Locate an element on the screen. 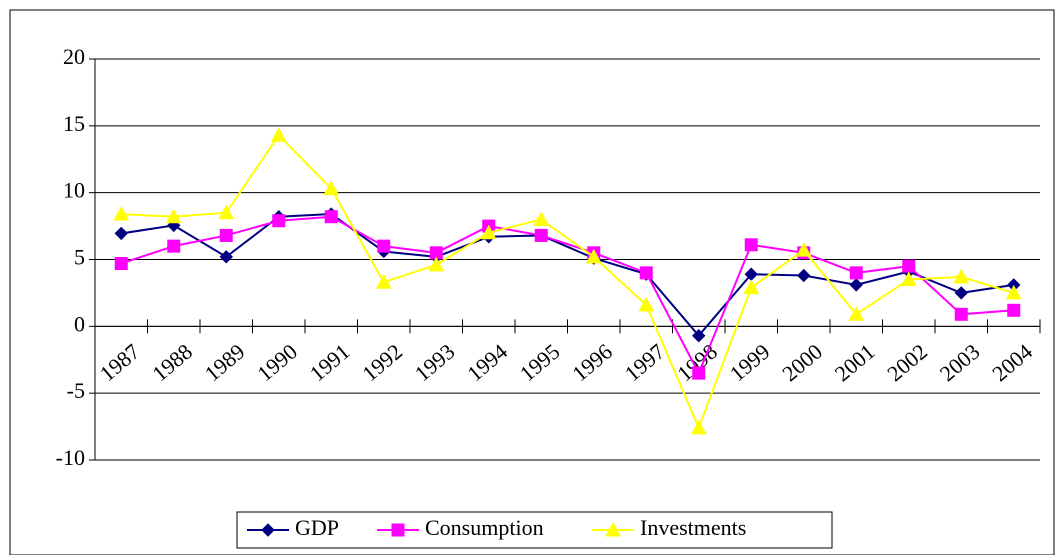 Image resolution: width=1059 pixels, height=555 pixels. legend-label: Investments is located at coordinates (693, 527).